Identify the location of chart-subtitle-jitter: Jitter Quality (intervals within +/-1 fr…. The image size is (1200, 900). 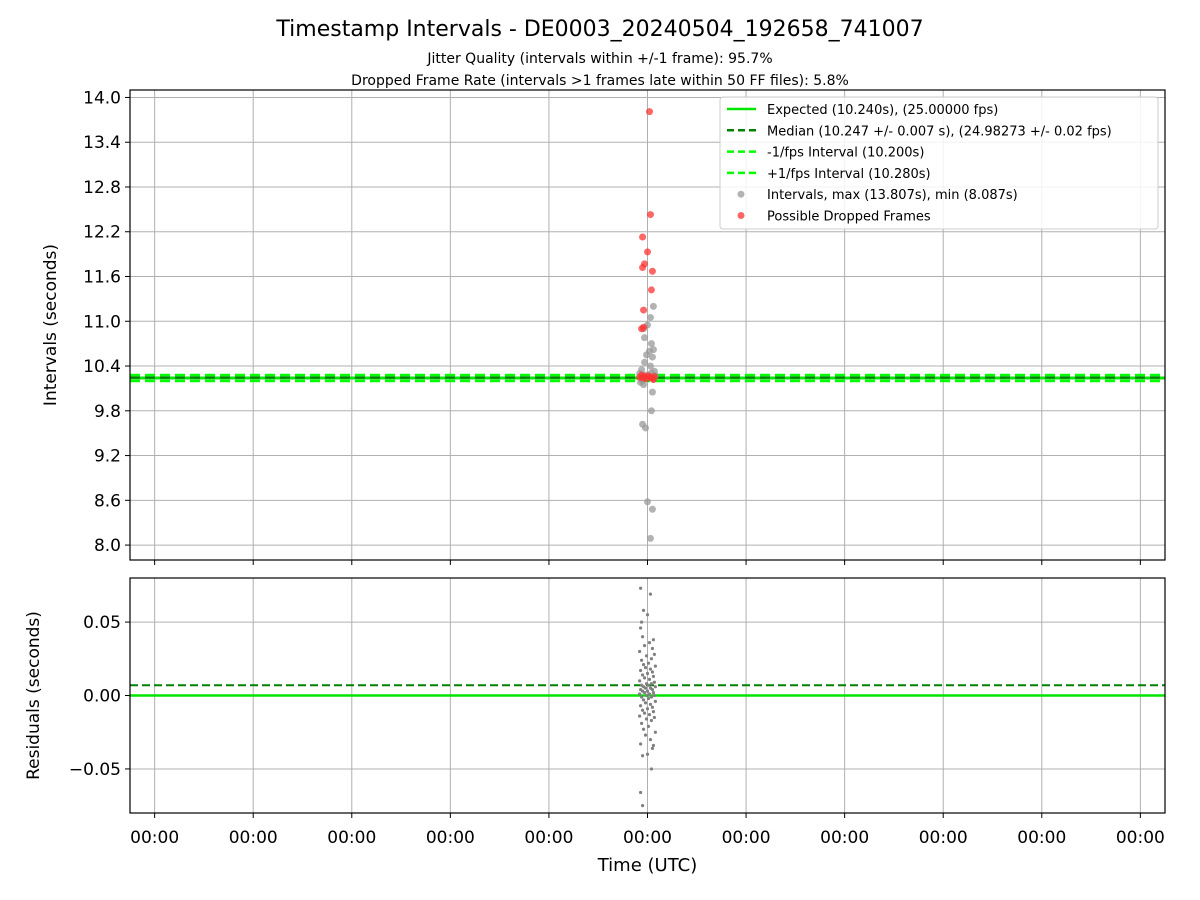
(599, 59).